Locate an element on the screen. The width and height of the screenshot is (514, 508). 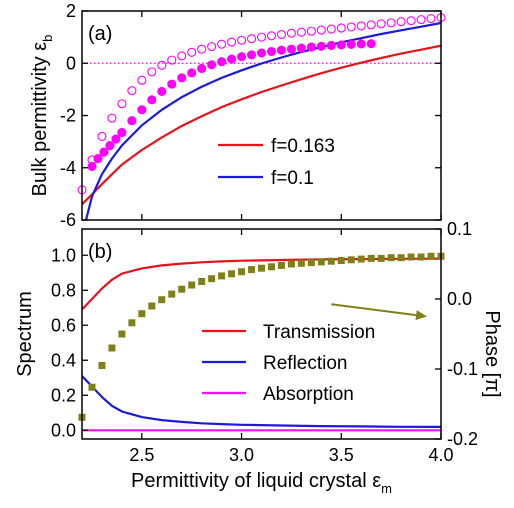
panel-b-y-axis-label: Spectrum is located at coordinates (25, 334).